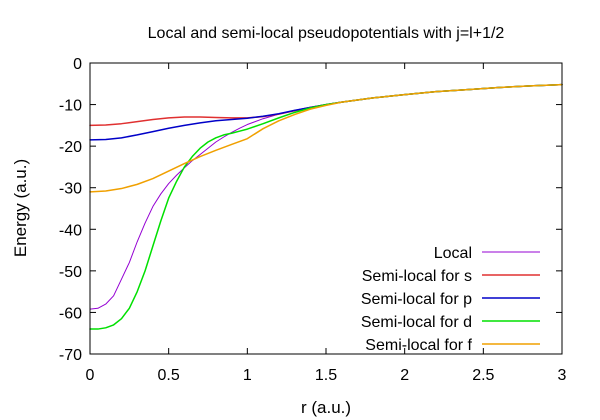  I want to click on legend-label-0: Local, so click(453, 253).